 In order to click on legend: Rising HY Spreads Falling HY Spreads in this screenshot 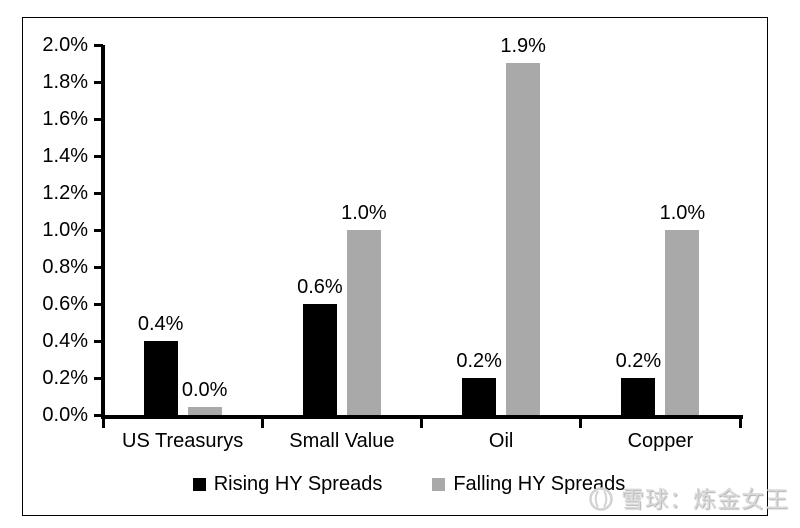, I will do `click(409, 484)`.